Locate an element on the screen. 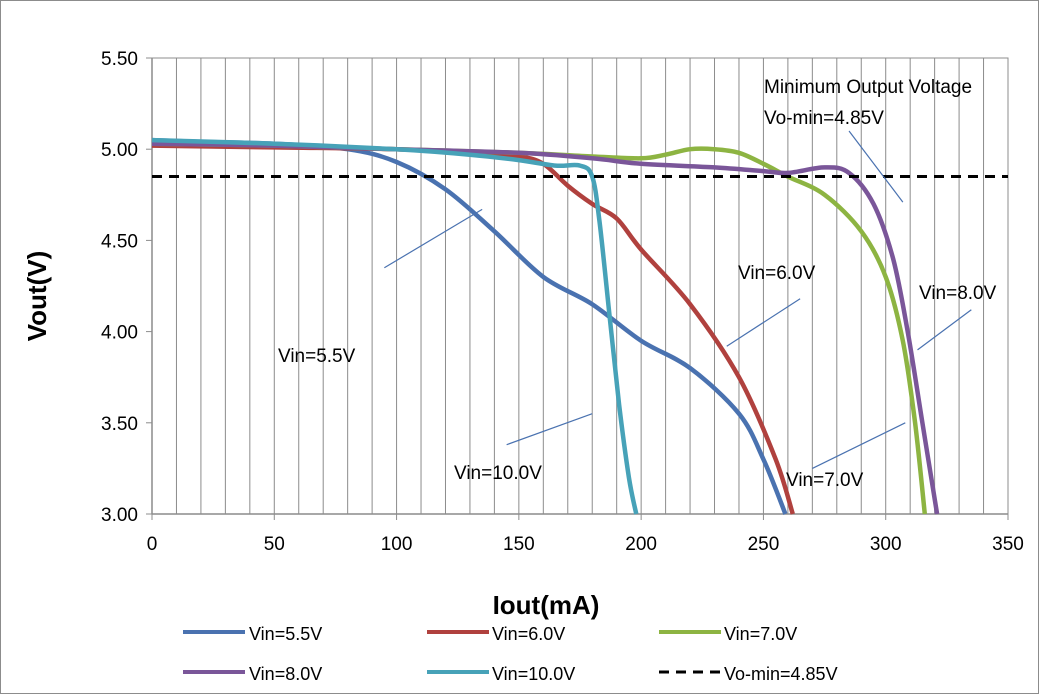 Image resolution: width=1039 pixels, height=694 pixels. legend-label-vin-6-0: Vin=6.0V is located at coordinates (528, 634).